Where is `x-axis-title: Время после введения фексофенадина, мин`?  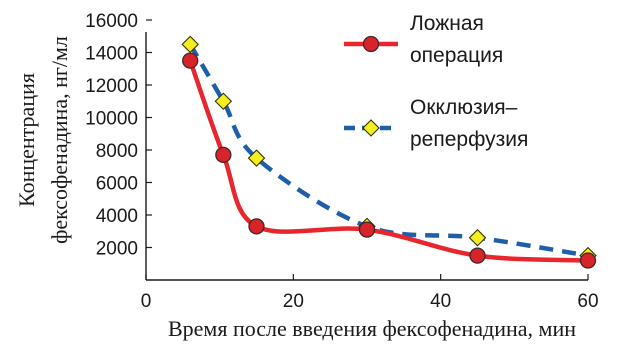 x-axis-title: Время после введения фексофенадина, мин is located at coordinates (372, 328).